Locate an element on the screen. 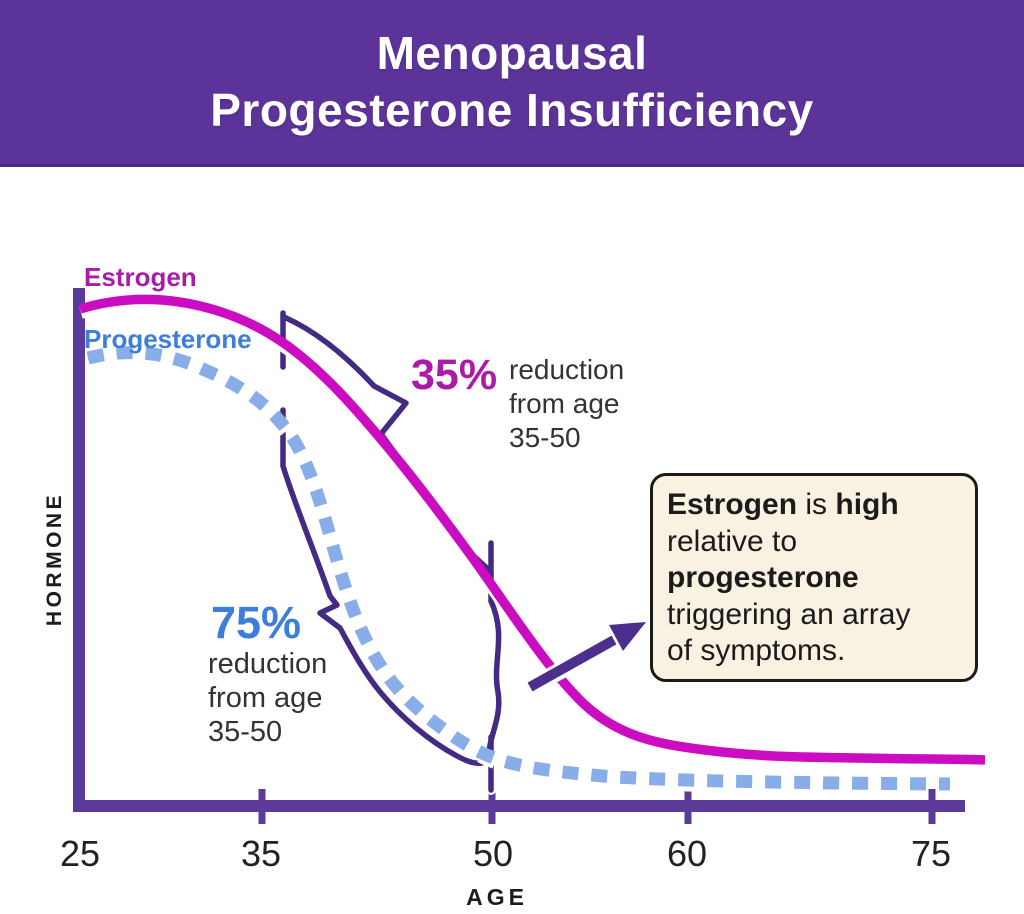 Image resolution: width=1024 pixels, height=914 pixels. callout-arrow is located at coordinates (586, 657).